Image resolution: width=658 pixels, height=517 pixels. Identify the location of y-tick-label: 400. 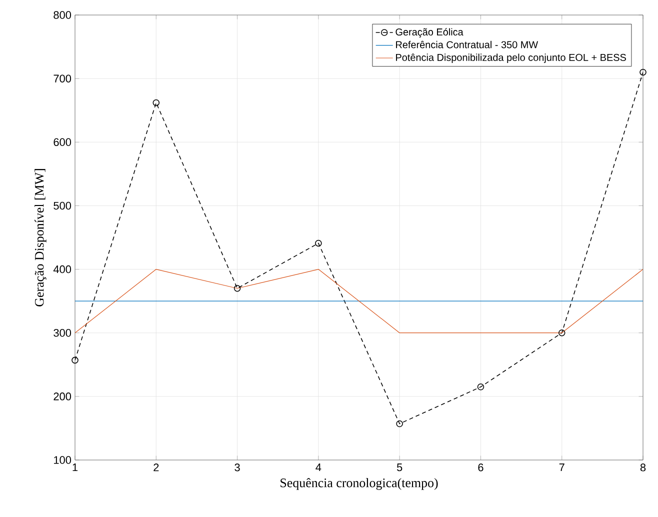
(62, 269).